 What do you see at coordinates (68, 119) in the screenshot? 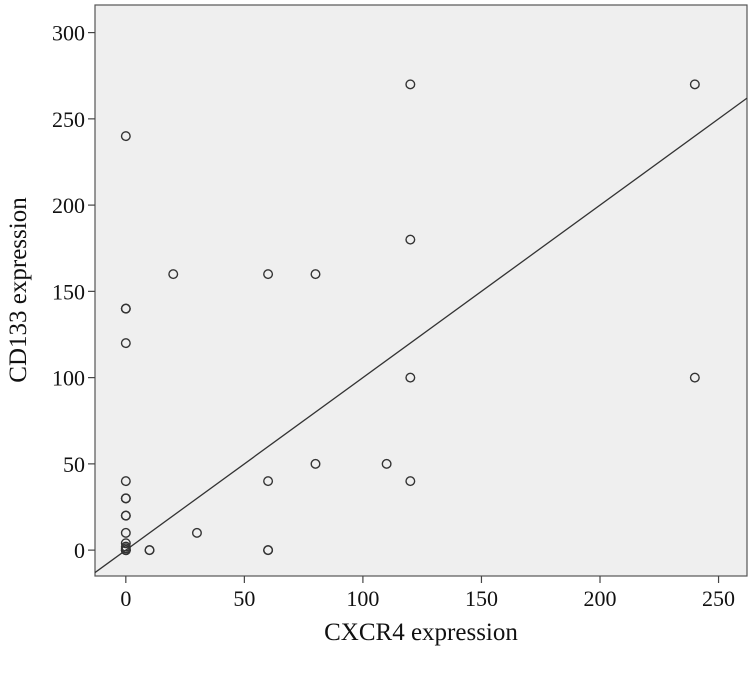
I see `y-tick-label: 250` at bounding box center [68, 119].